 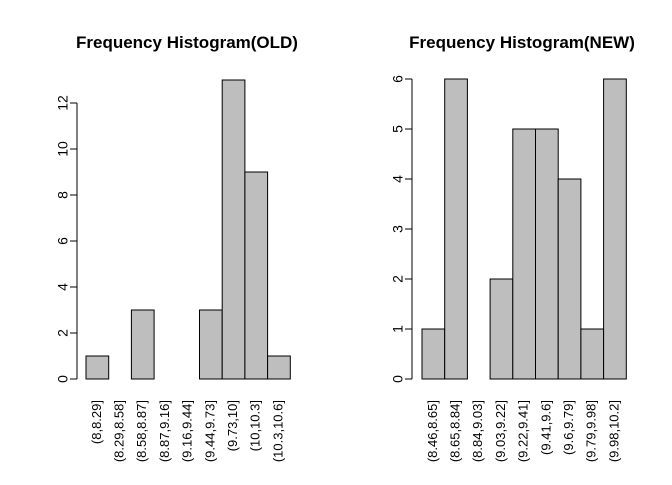 I want to click on chart-old-category-label: (9.44,9.73], so click(x=209, y=431).